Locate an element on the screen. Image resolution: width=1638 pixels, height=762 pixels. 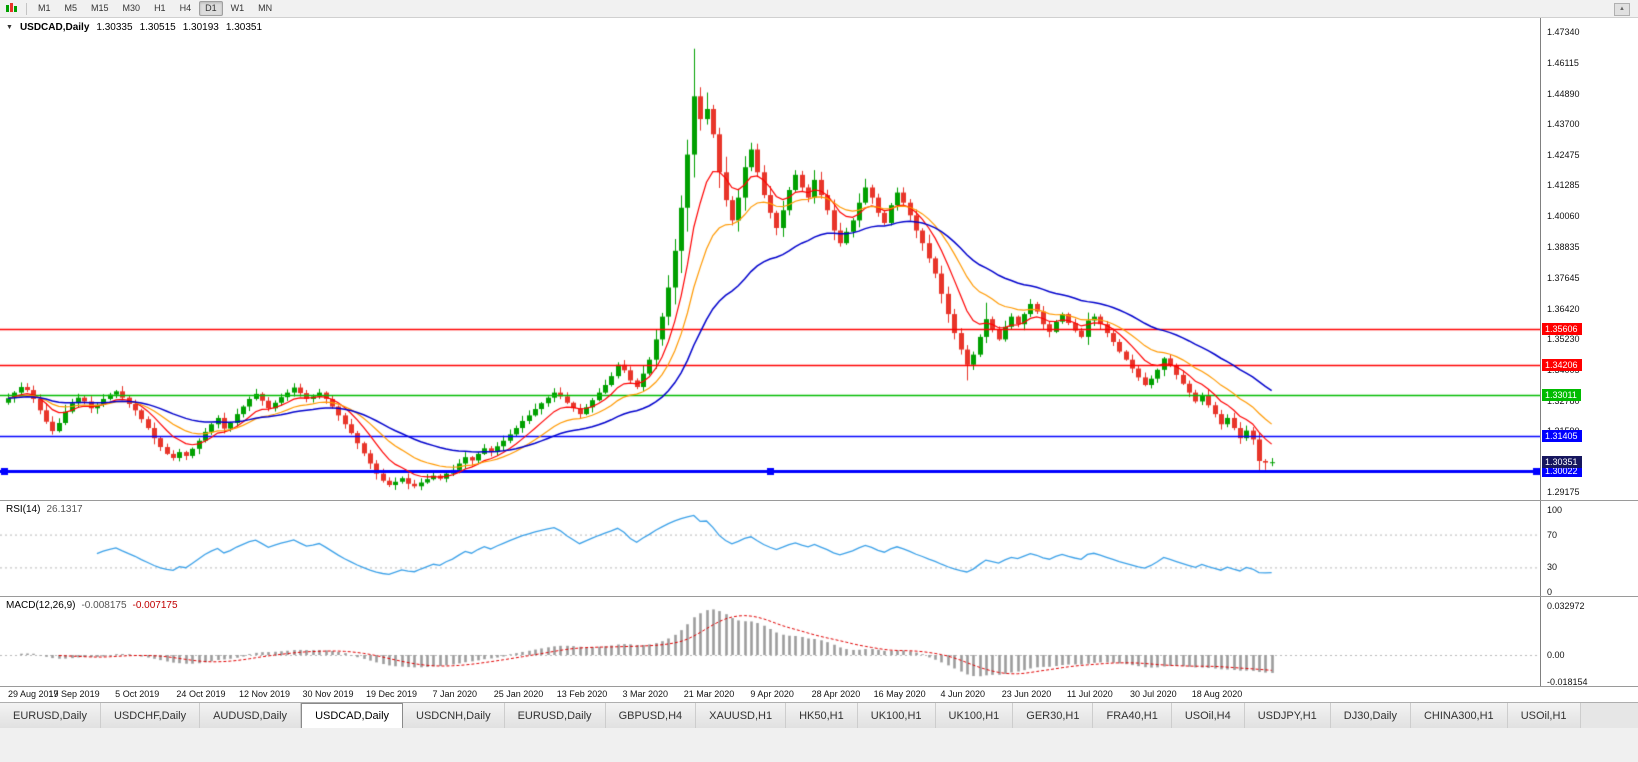
date-label: 4 Jun 2020 is located at coordinates (963, 694).